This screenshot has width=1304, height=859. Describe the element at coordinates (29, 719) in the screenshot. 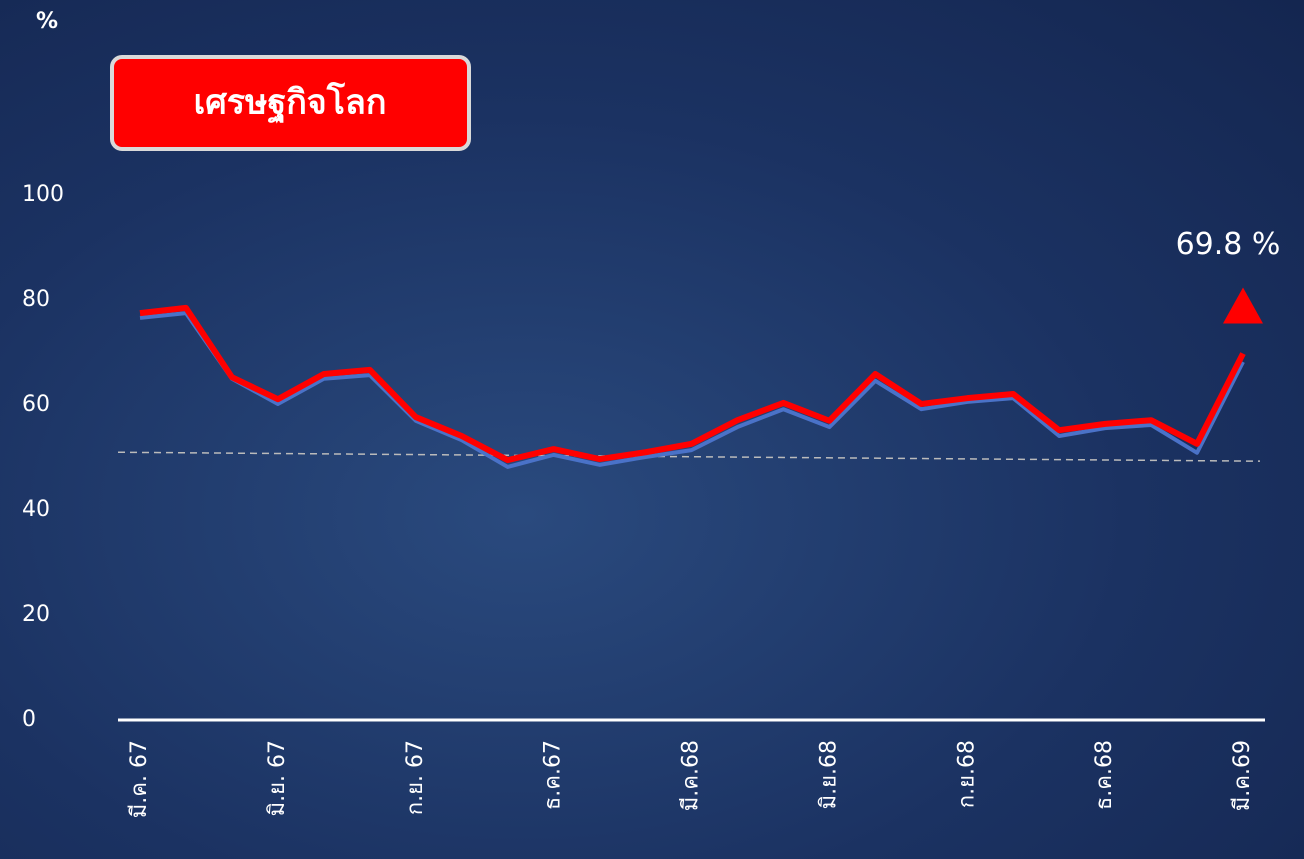

I see `y-tick-label: 0` at that location.